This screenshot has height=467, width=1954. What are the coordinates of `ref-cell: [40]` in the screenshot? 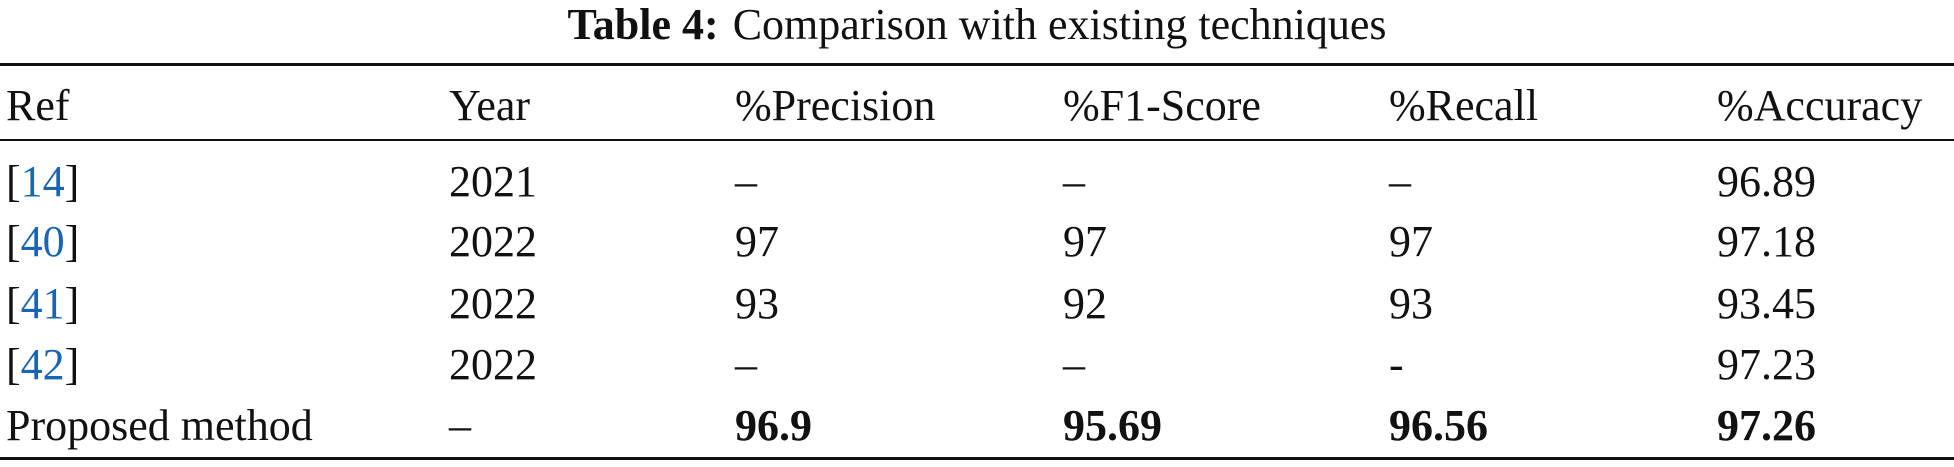 It's located at (42, 242).